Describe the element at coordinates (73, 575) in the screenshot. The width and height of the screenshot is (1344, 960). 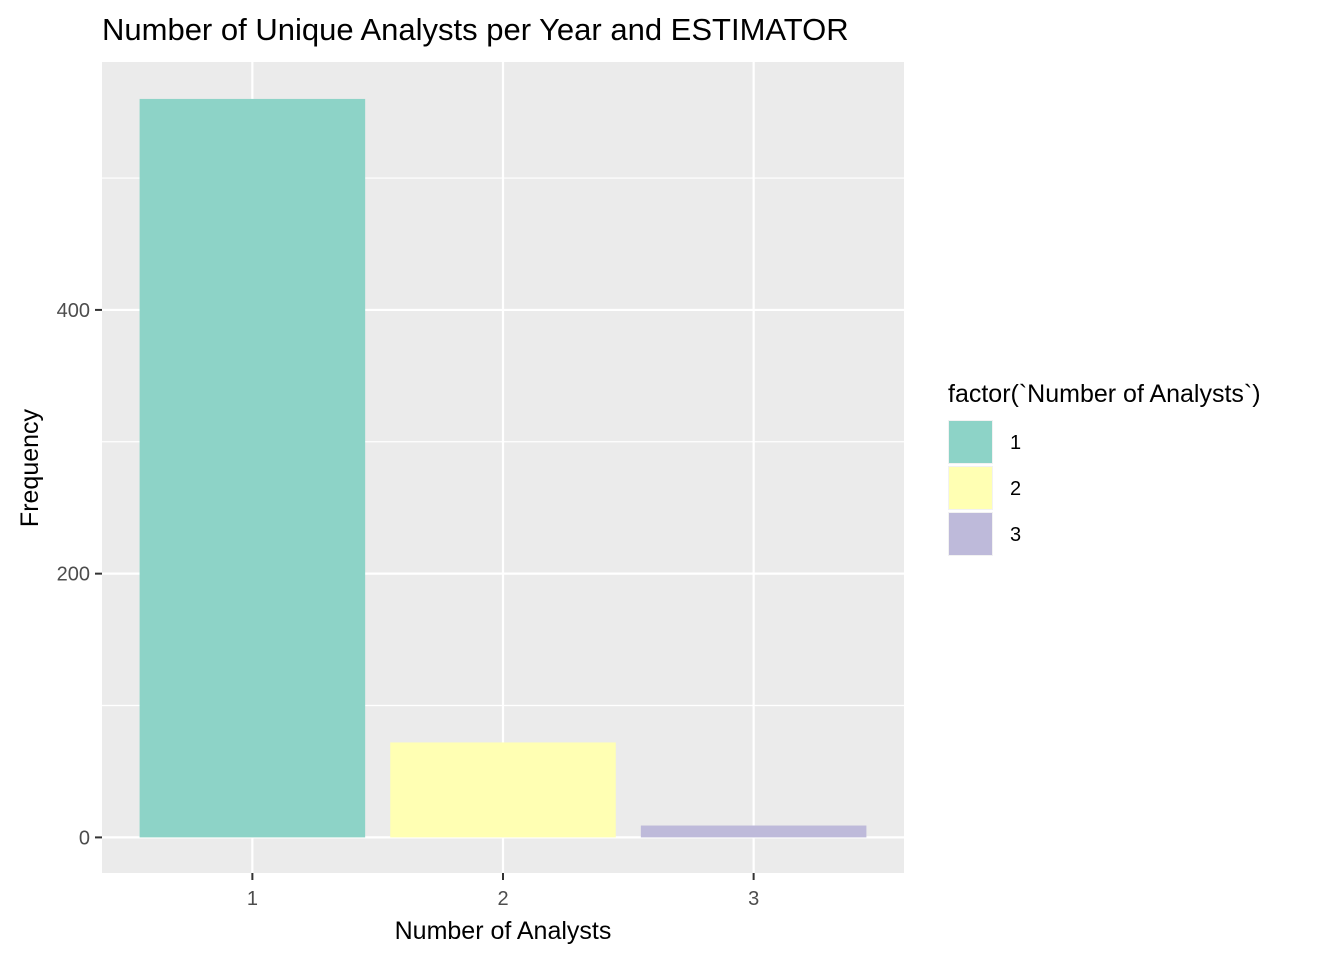
I see `y-tick-label: 200` at that location.